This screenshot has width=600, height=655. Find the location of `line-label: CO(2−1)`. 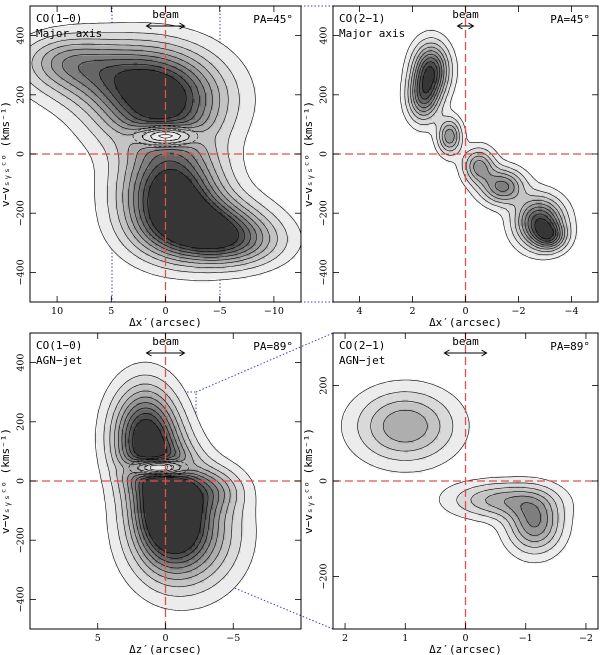

line-label: CO(2−1) is located at coordinates (362, 345).